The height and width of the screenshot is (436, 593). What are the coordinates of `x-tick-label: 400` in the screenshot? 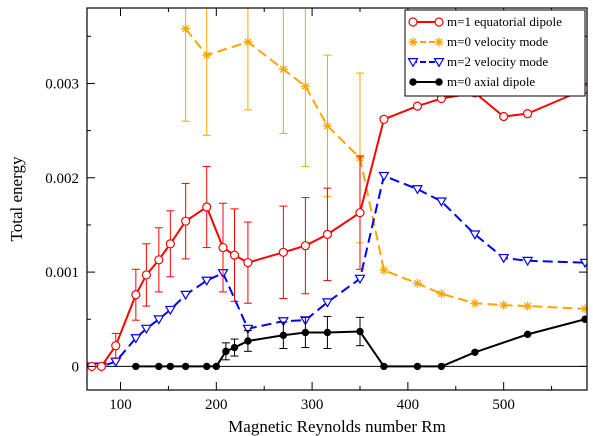 It's located at (408, 405).